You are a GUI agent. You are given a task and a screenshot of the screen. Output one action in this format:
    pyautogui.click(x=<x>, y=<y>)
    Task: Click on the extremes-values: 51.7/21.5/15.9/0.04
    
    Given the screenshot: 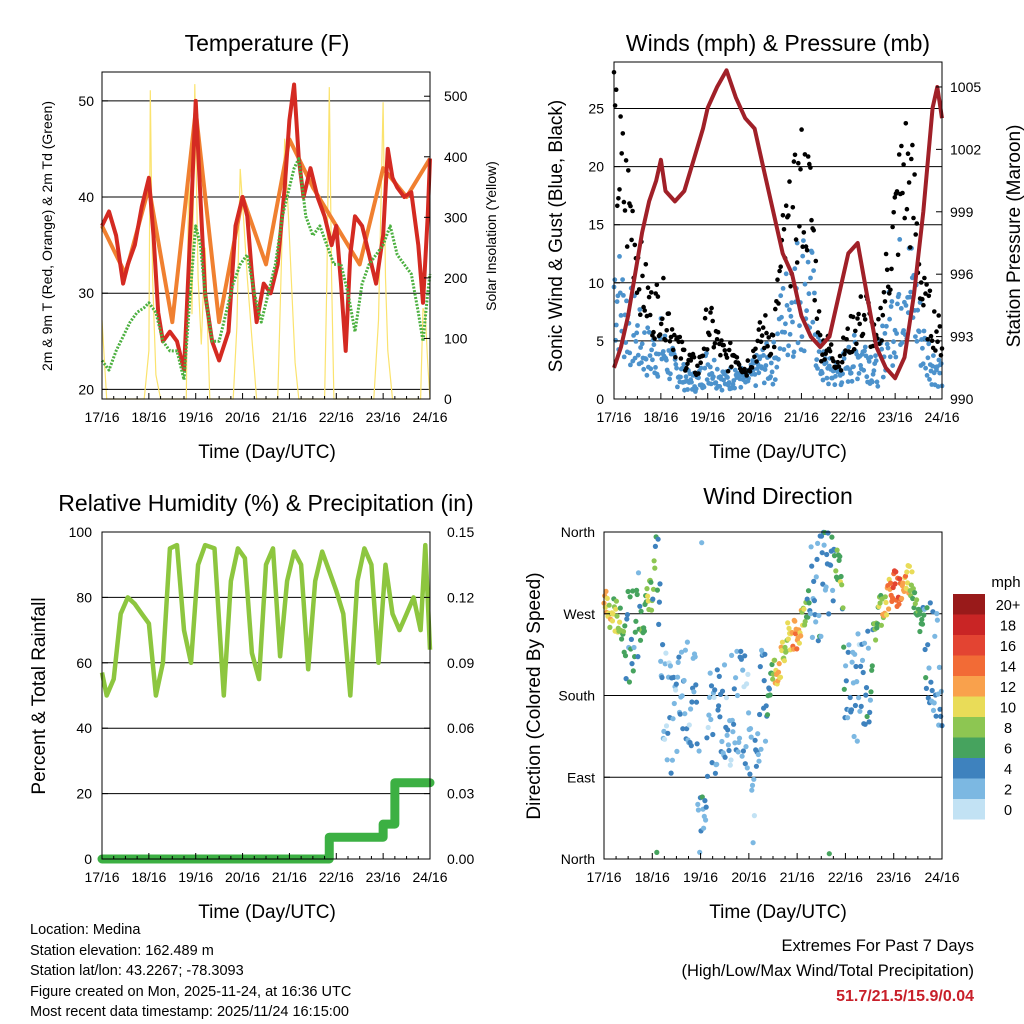 What is the action you would take?
    pyautogui.click(x=905, y=996)
    